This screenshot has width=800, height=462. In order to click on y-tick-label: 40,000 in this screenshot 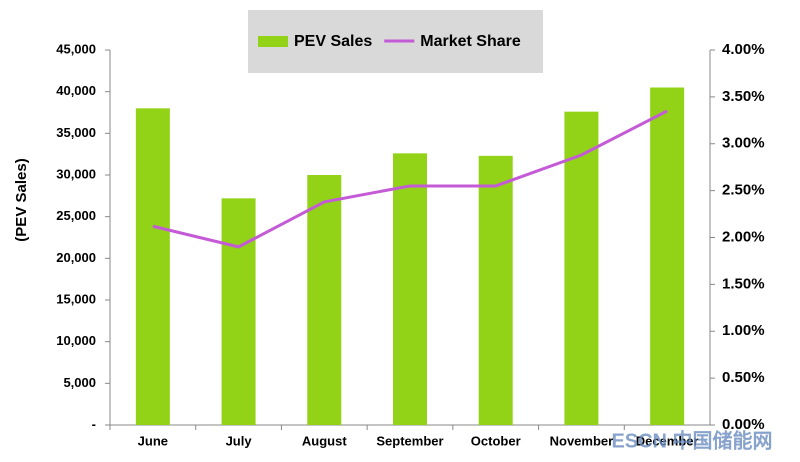, I will do `click(76, 90)`.